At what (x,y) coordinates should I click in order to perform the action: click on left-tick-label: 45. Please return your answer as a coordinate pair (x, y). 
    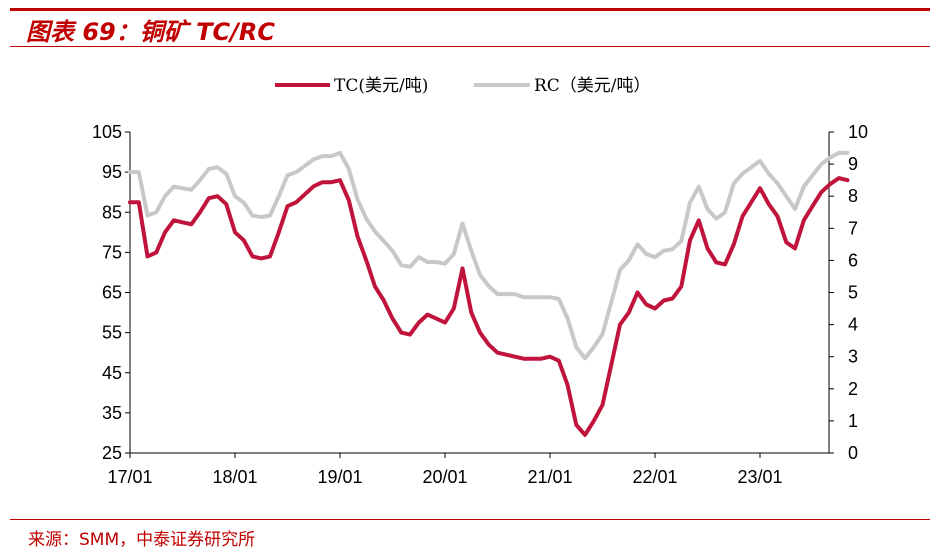
    Looking at the image, I should click on (112, 373).